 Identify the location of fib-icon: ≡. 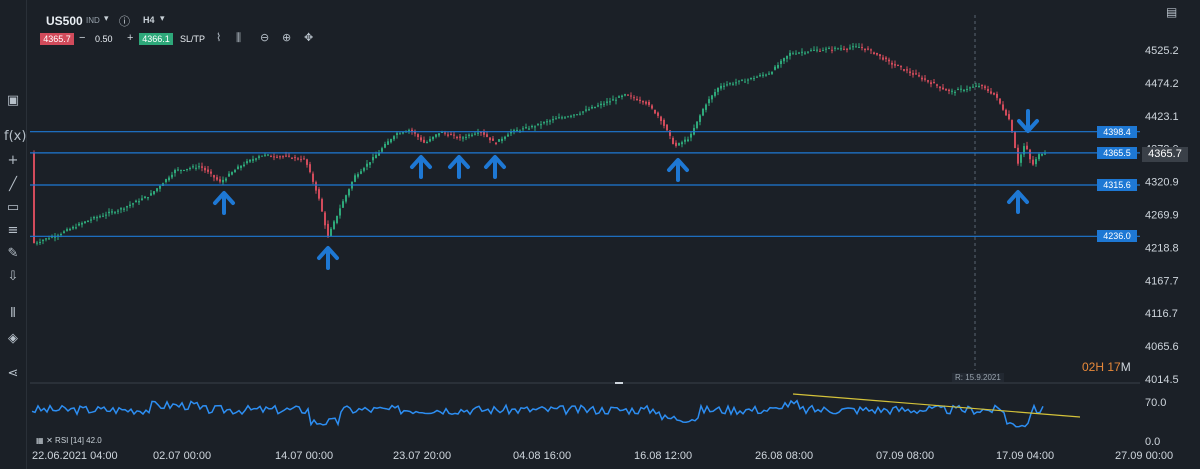
(13, 230).